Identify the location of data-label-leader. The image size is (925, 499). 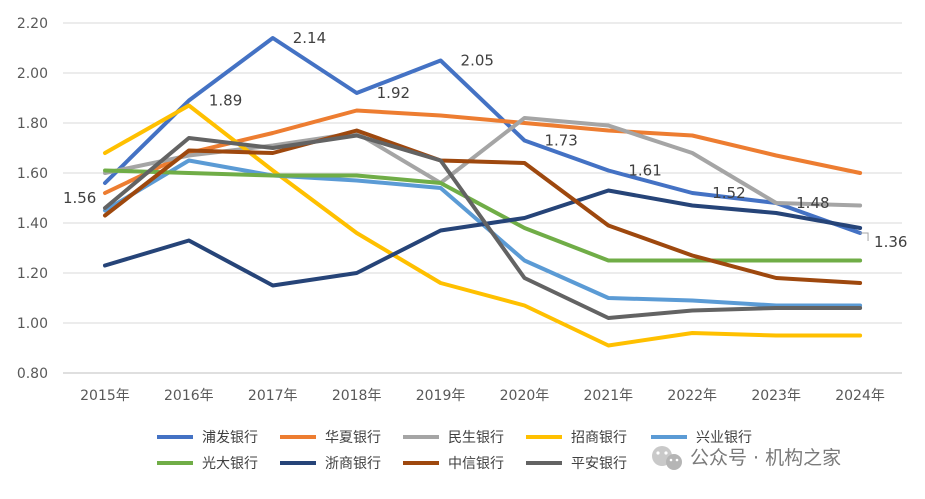
(864, 236).